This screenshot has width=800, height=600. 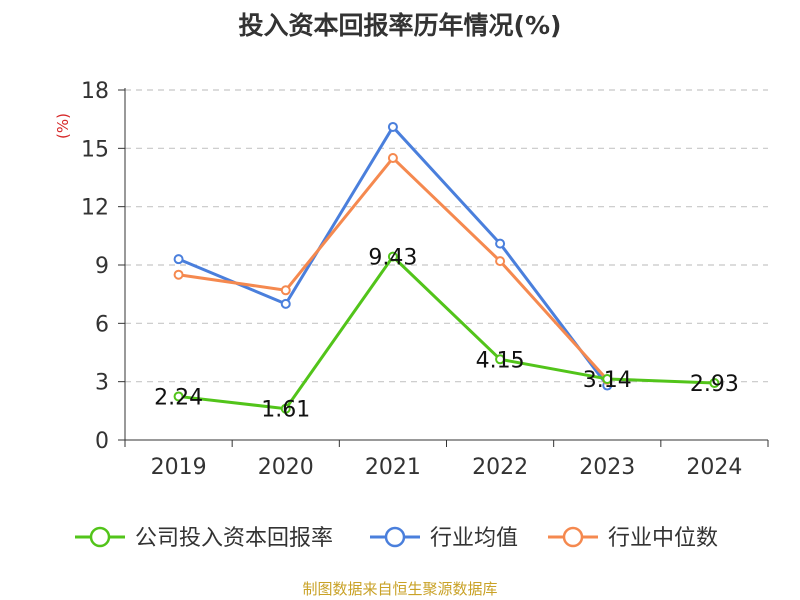 I want to click on y-tick-label: 6, so click(x=102, y=324).